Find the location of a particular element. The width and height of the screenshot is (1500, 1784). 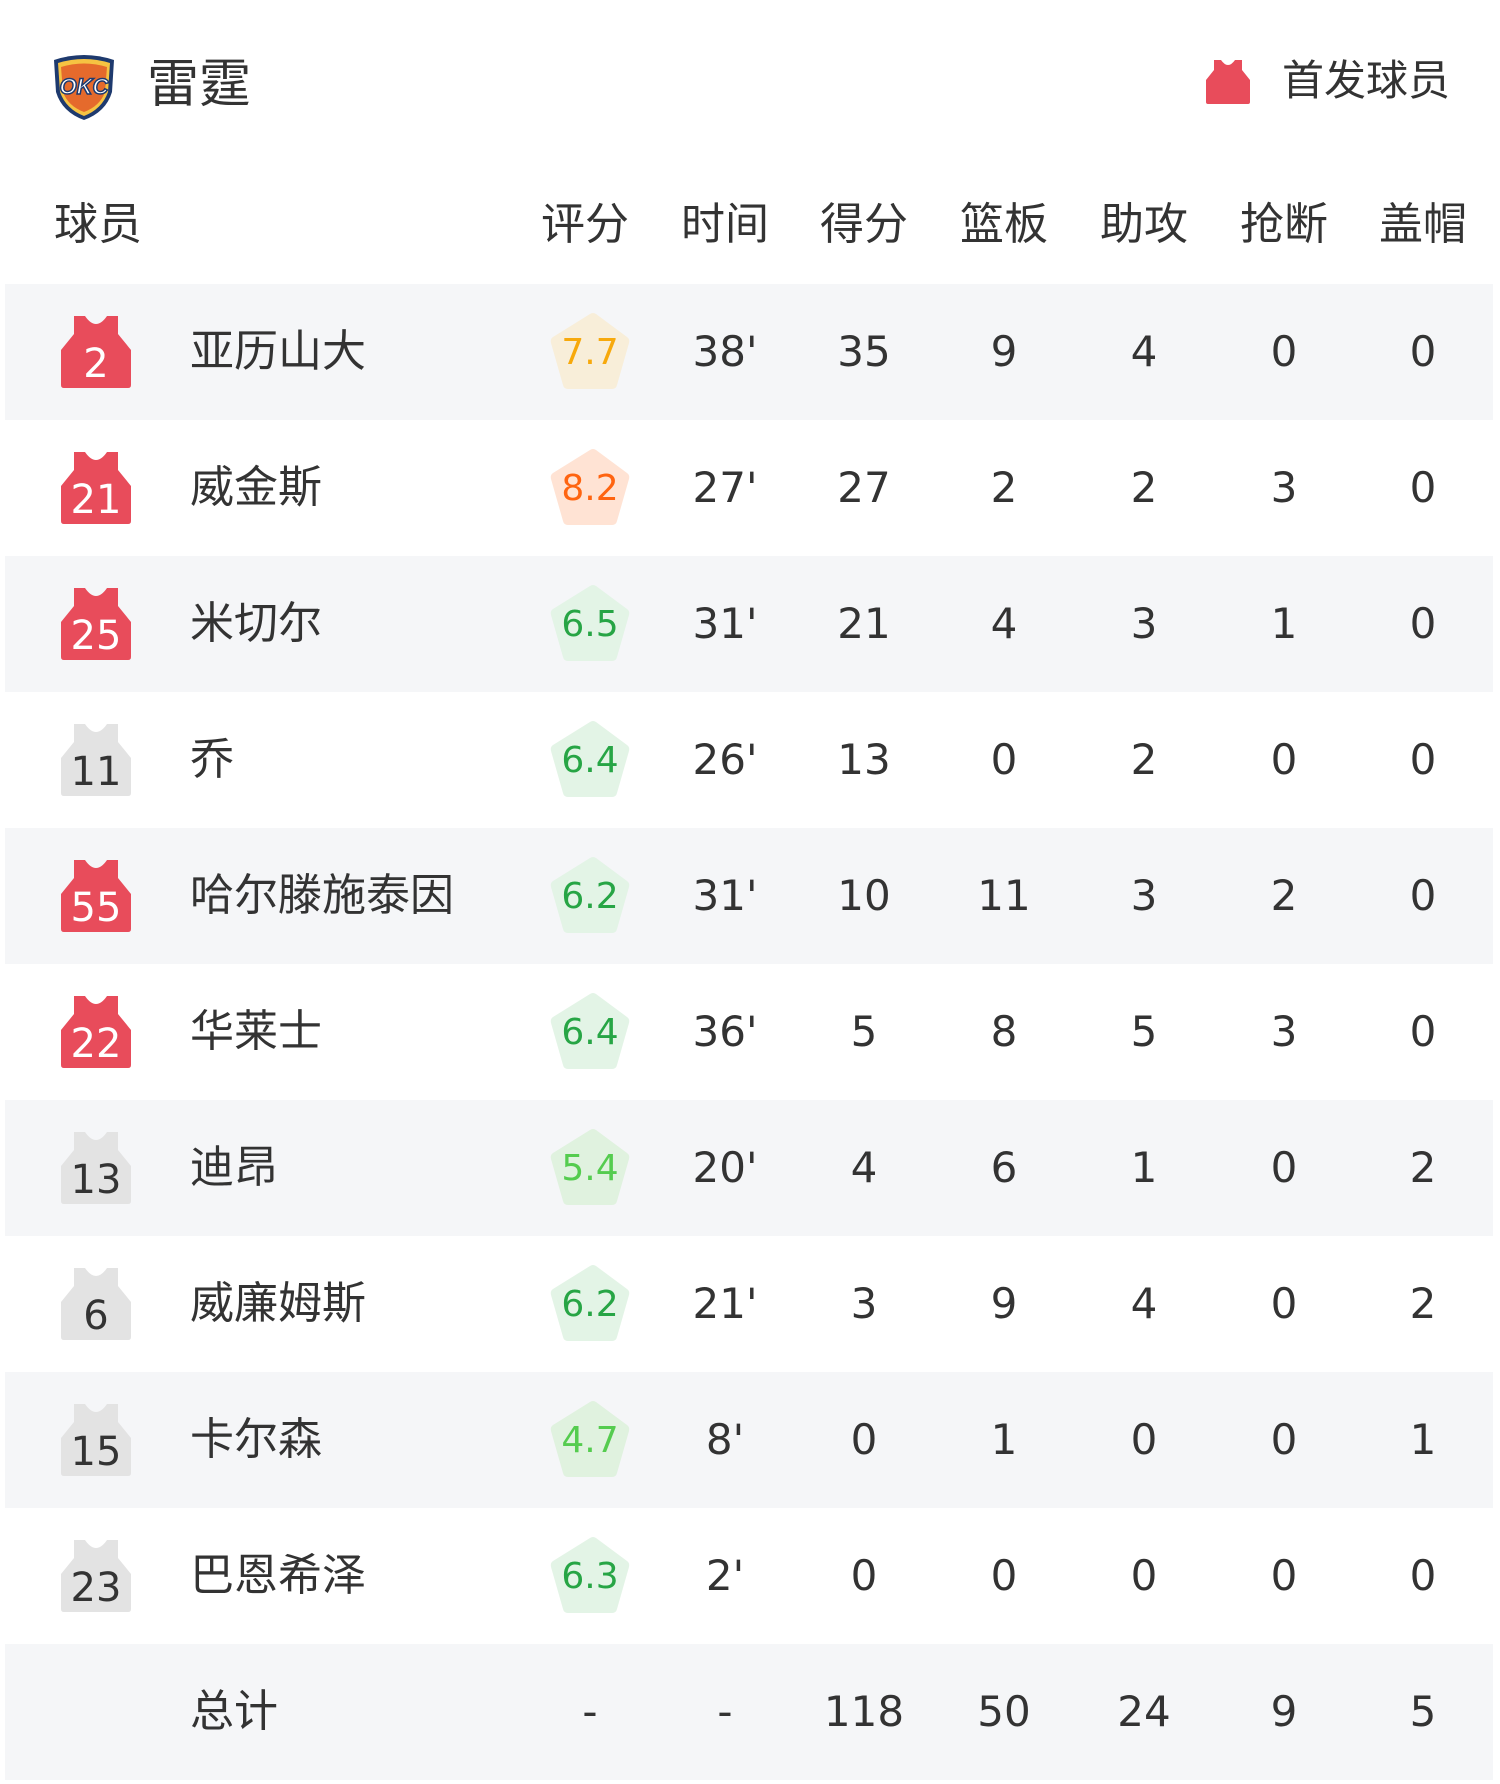

total-rebounds: 50 is located at coordinates (1004, 1711).